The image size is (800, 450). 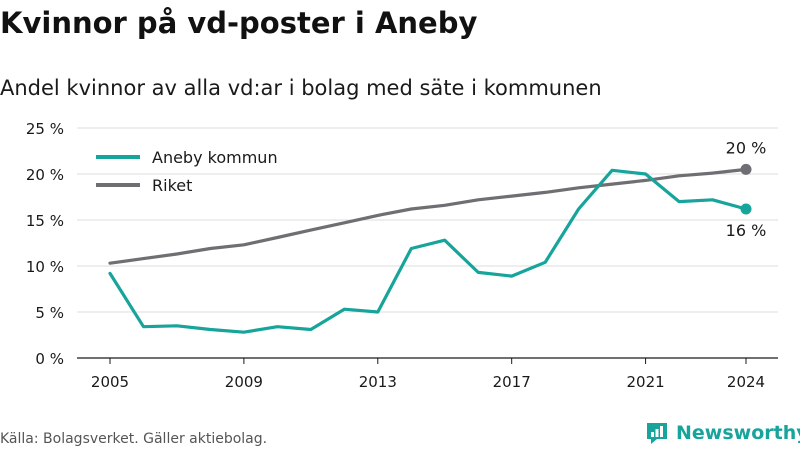 I want to click on y-axis-ticks: 0 % 5 % 10 % 15 % 20 % 25 %, so click(x=45, y=244).